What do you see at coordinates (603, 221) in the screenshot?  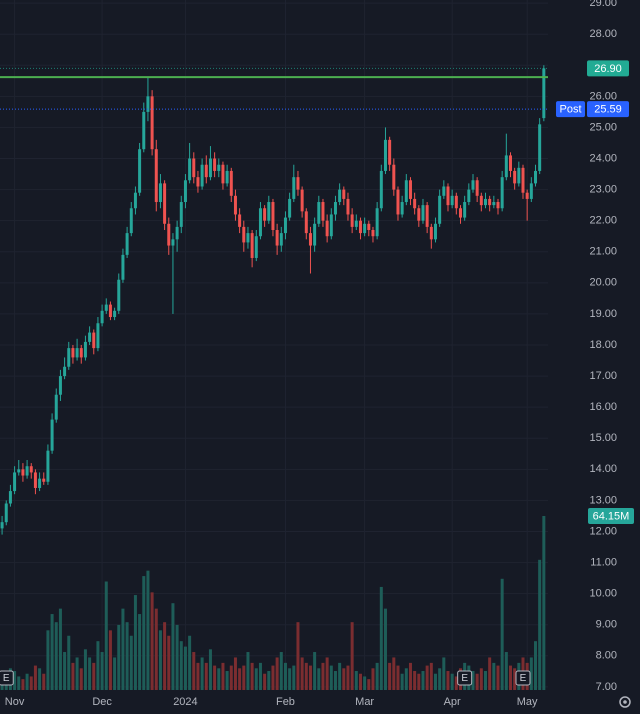 I see `y-tick-label: 22.00` at bounding box center [603, 221].